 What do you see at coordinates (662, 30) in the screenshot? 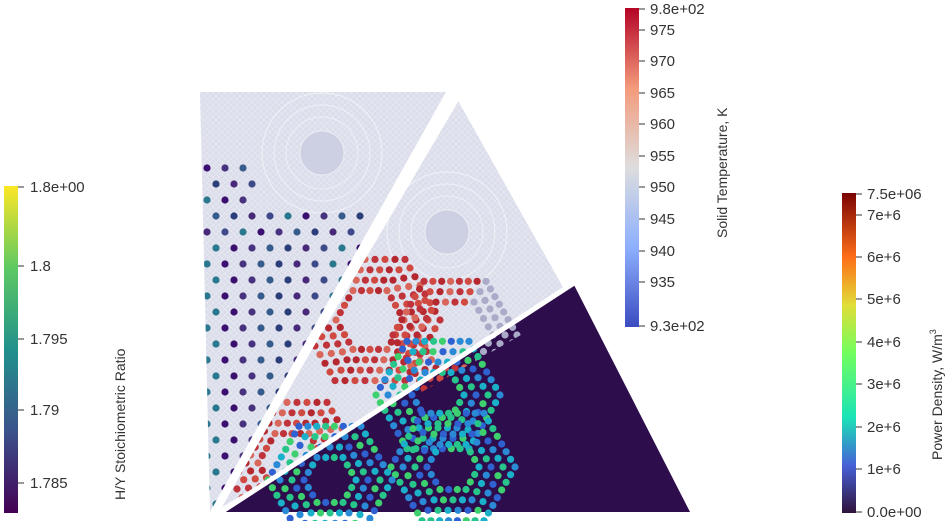
I see `colorbar-temp-tick: 975` at bounding box center [662, 30].